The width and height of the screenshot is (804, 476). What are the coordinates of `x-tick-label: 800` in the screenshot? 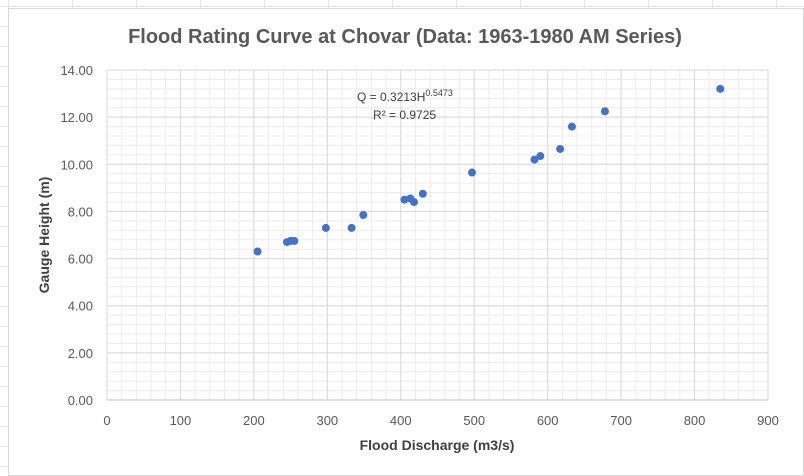 It's located at (695, 420).